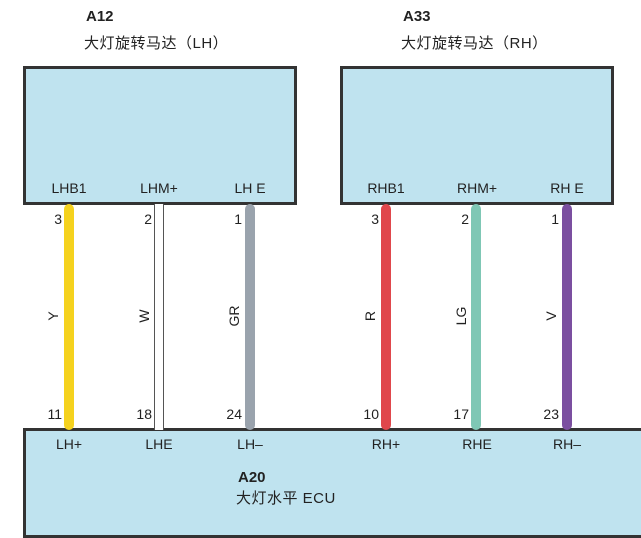  What do you see at coordinates (477, 188) in the screenshot?
I see `a33-pin-label: RHM+` at bounding box center [477, 188].